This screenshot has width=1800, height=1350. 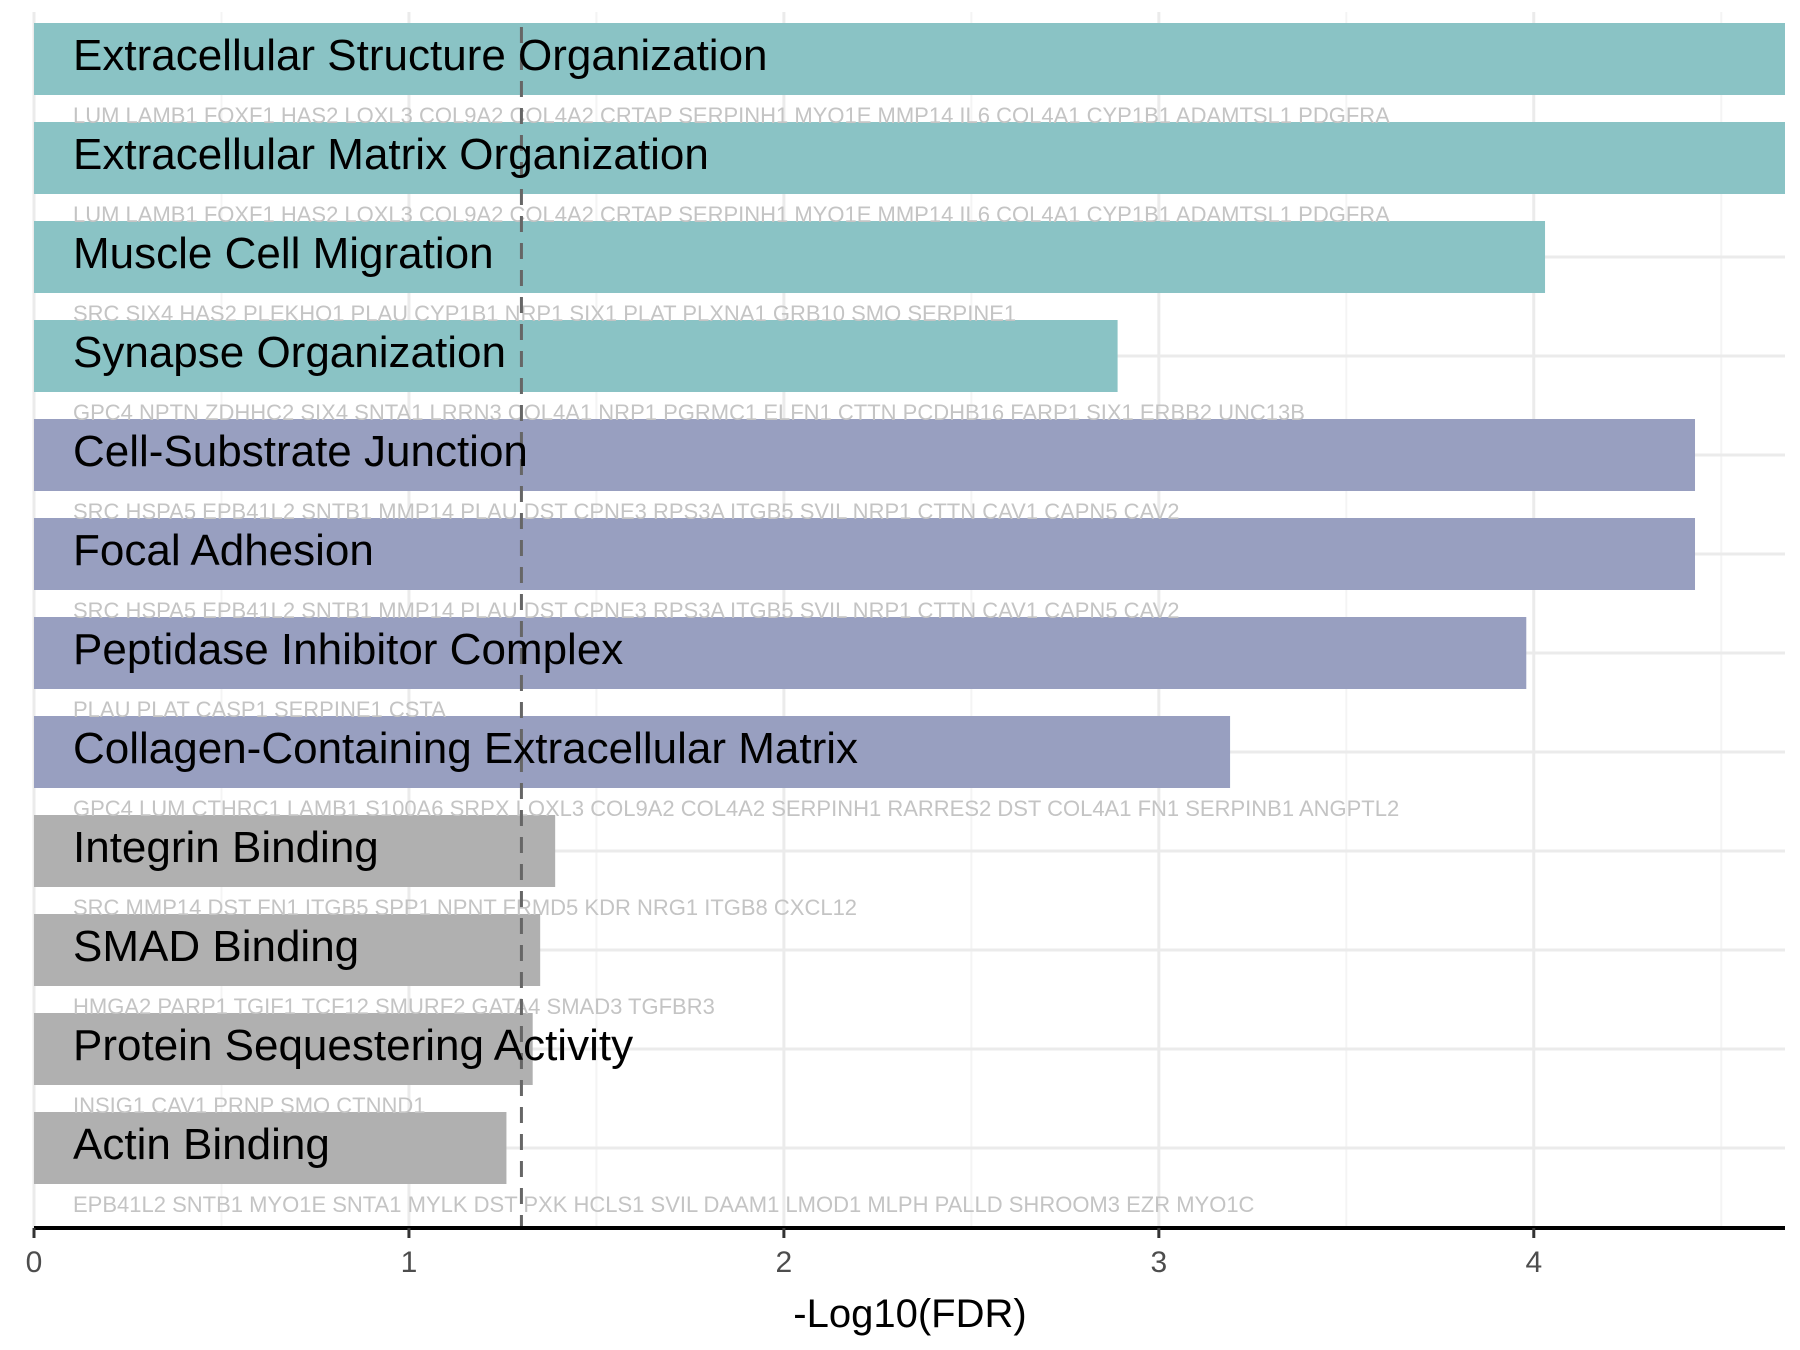 What do you see at coordinates (216, 946) in the screenshot?
I see `term-label-9: SMAD Binding` at bounding box center [216, 946].